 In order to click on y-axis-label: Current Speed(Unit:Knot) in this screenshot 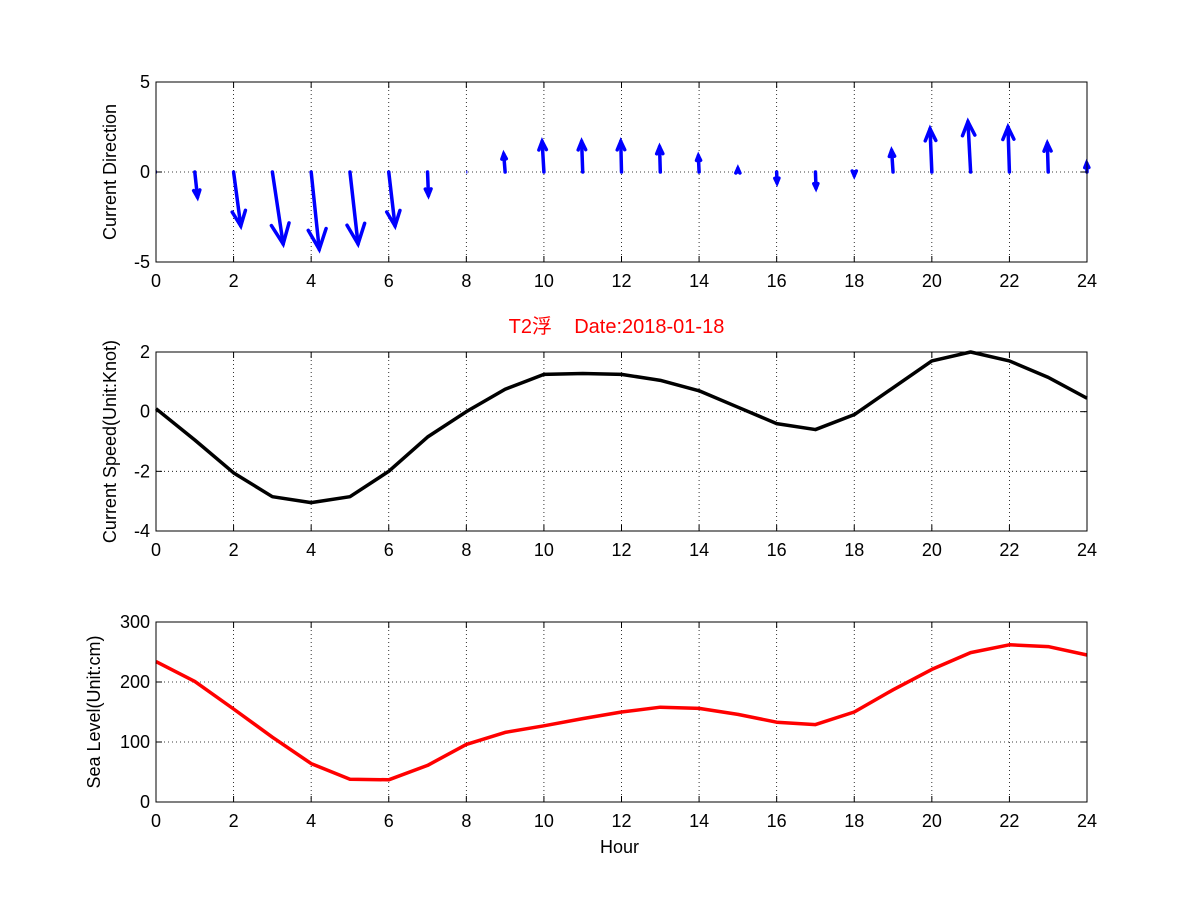, I will do `click(110, 441)`.